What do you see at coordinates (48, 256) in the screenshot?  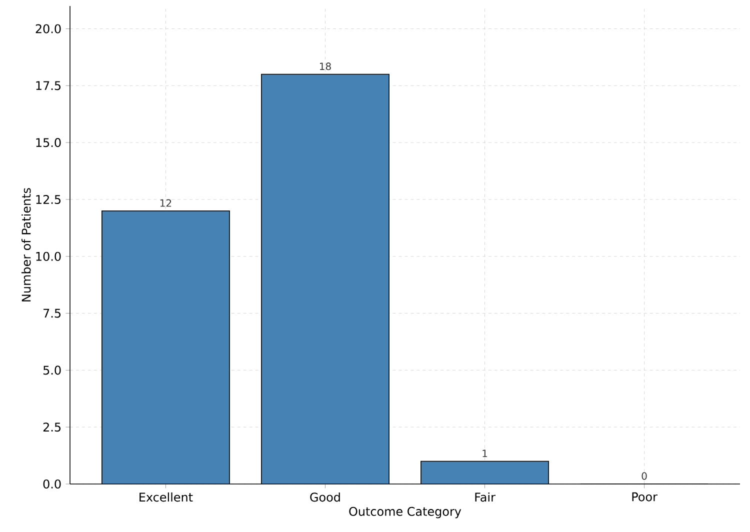 I see `y-tick-label: 10.0` at bounding box center [48, 256].